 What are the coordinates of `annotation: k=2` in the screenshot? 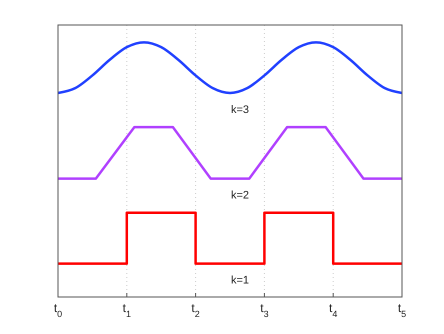 It's located at (240, 195).